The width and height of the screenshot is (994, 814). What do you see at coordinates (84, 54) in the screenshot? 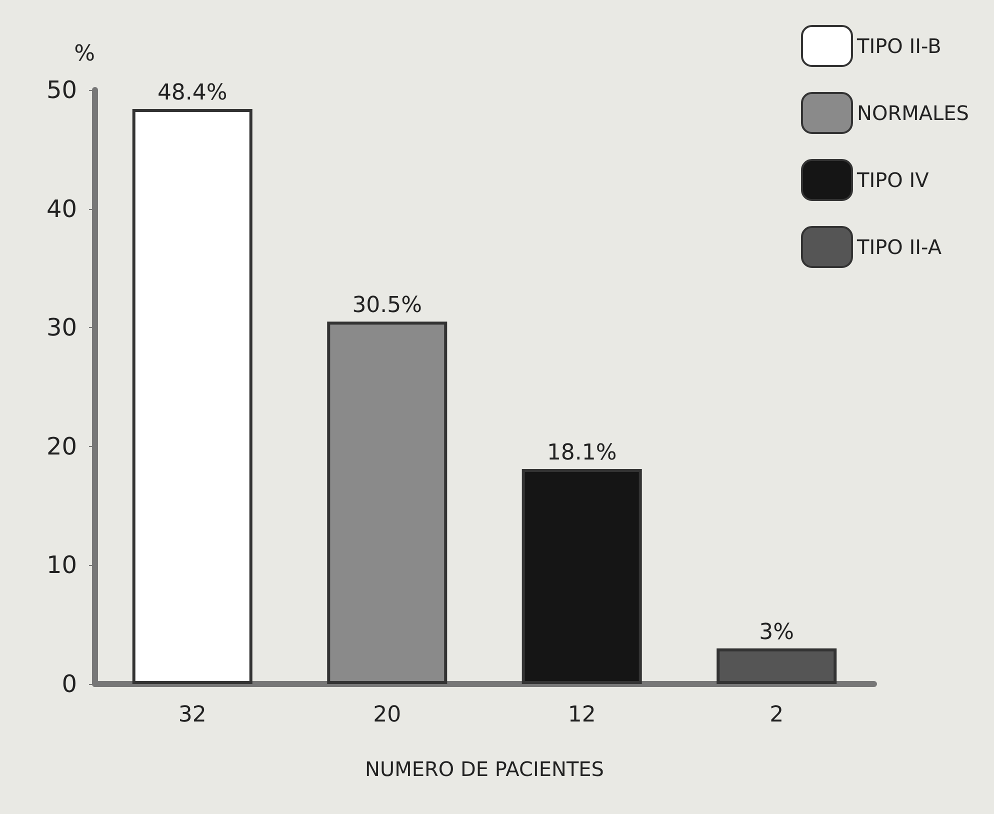
I see `y-axis-title: %` at bounding box center [84, 54].